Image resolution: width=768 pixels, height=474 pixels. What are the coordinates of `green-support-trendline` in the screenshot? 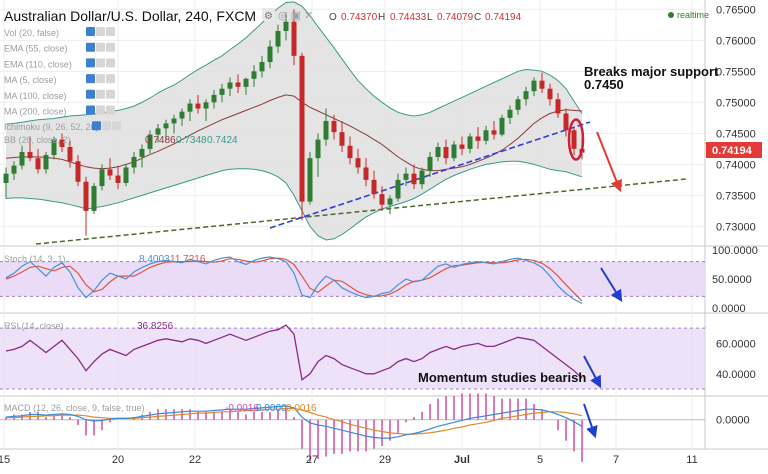 It's located at (361, 211).